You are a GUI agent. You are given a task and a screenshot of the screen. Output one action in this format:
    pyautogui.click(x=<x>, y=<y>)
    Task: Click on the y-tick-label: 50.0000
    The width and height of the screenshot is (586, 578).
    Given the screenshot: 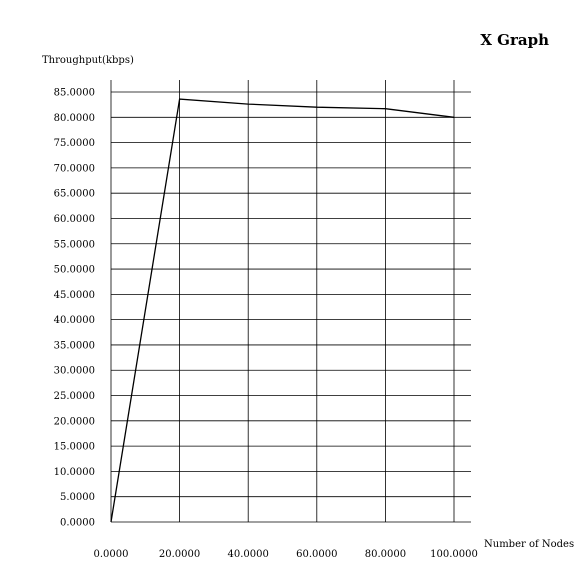 What is the action you would take?
    pyautogui.click(x=74, y=270)
    